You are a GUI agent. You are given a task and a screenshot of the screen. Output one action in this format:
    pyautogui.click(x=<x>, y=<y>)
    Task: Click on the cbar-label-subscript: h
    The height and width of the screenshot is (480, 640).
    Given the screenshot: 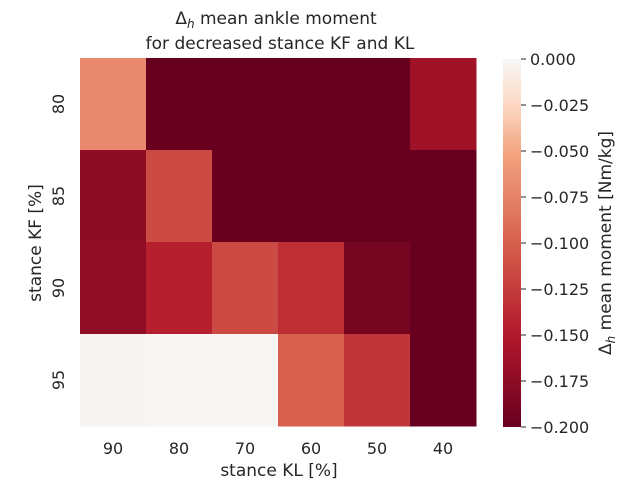 What is the action you would take?
    pyautogui.click(x=611, y=340)
    